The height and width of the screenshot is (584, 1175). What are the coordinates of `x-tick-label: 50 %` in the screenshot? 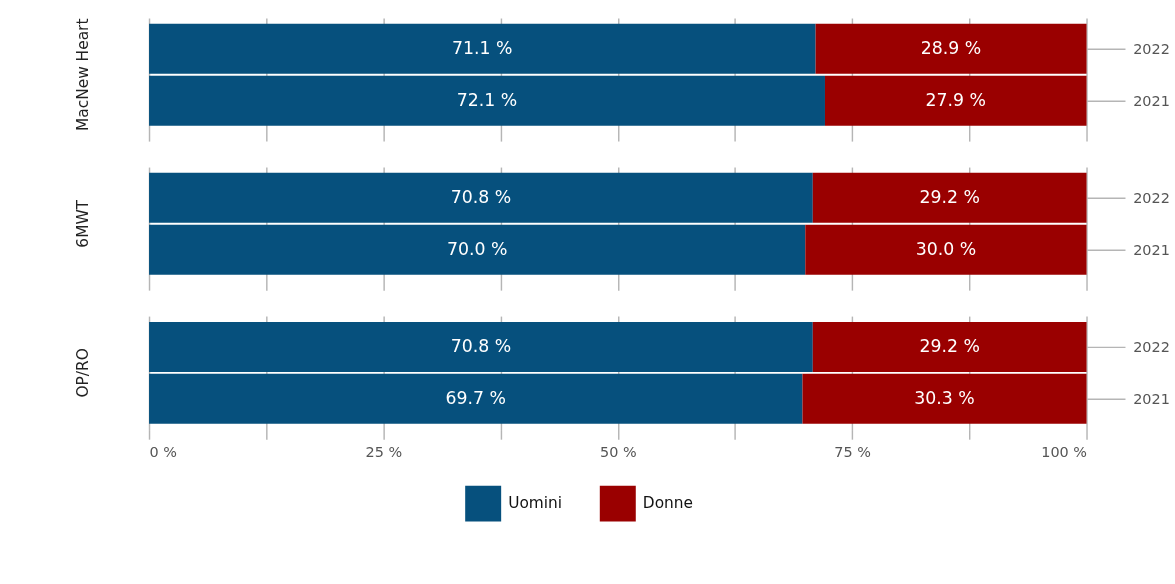 It's located at (618, 451).